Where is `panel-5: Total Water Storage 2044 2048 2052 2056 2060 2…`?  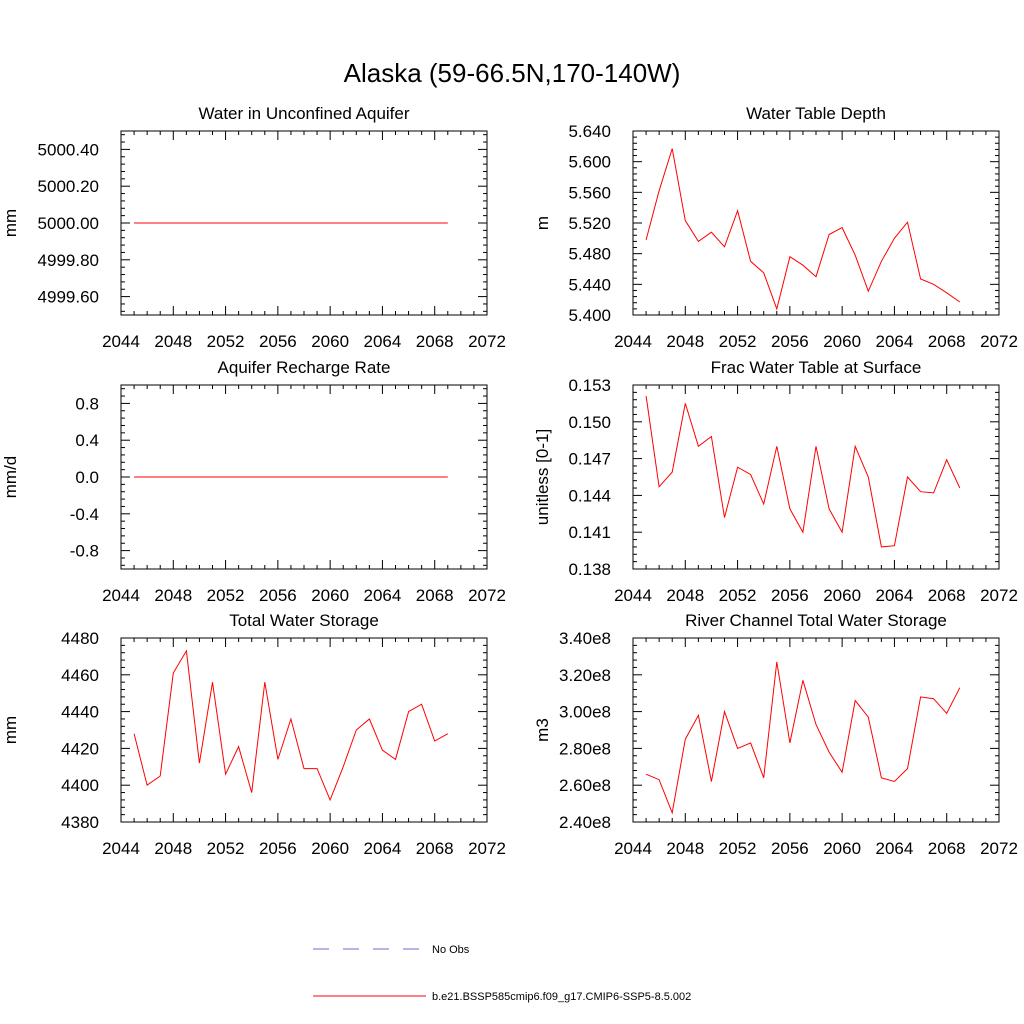
panel-5: Total Water Storage 2044 2048 2052 2056 2060 2… is located at coordinates (253, 734).